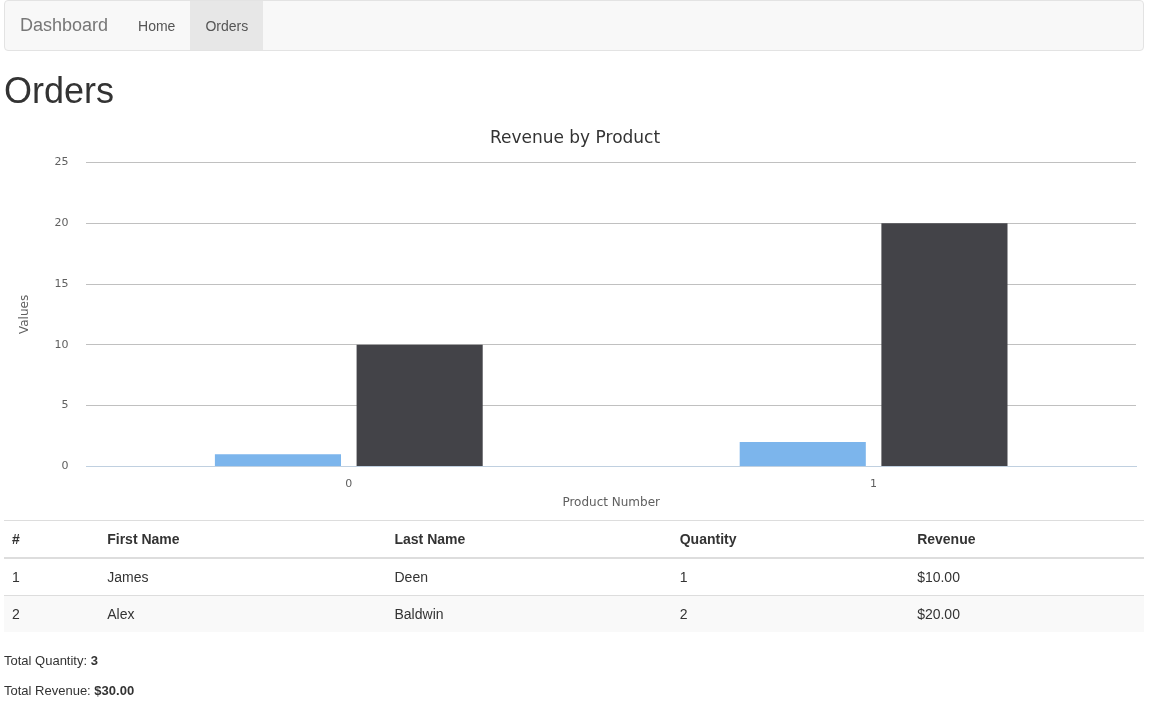  Describe the element at coordinates (157, 26) in the screenshot. I see `text: Home` at that location.